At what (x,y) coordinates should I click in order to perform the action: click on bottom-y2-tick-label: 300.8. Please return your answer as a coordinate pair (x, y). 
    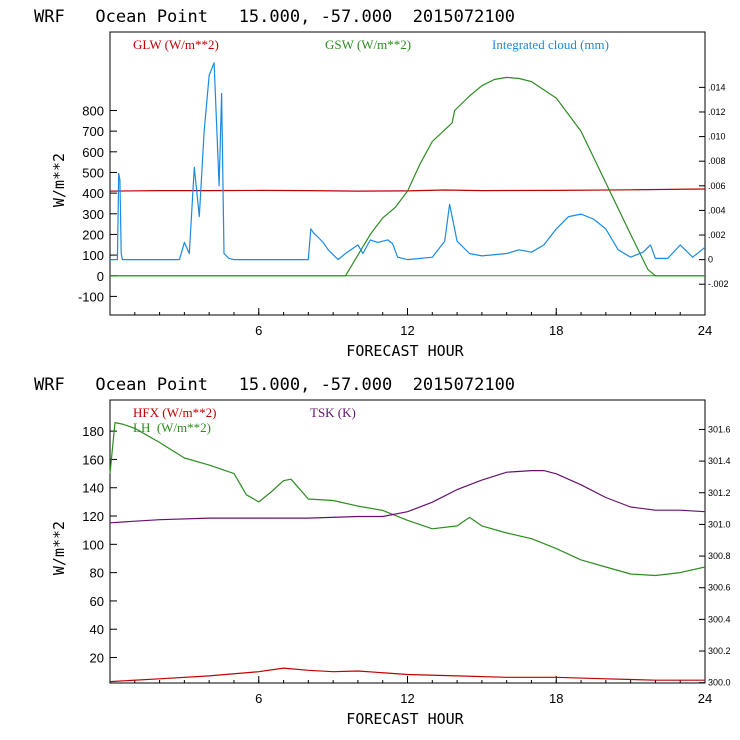
    Looking at the image, I should click on (719, 556).